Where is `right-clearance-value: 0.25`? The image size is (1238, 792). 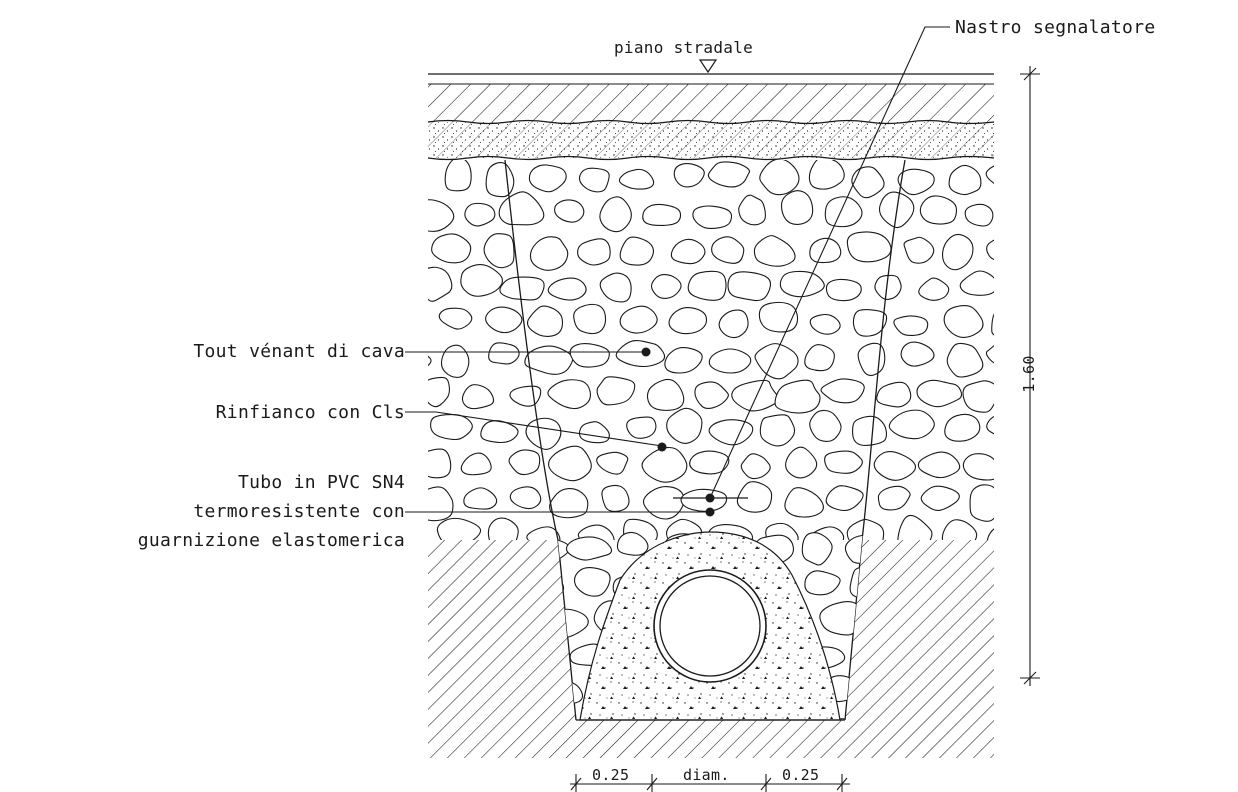 right-clearance-value: 0.25 is located at coordinates (801, 775).